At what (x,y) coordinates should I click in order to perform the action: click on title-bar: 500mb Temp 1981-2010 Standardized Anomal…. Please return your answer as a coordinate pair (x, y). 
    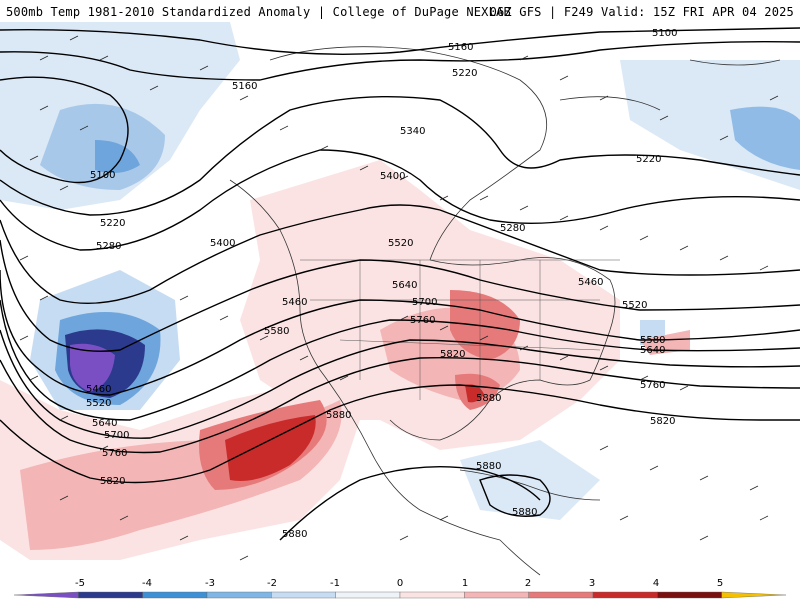
    Looking at the image, I should click on (400, 11).